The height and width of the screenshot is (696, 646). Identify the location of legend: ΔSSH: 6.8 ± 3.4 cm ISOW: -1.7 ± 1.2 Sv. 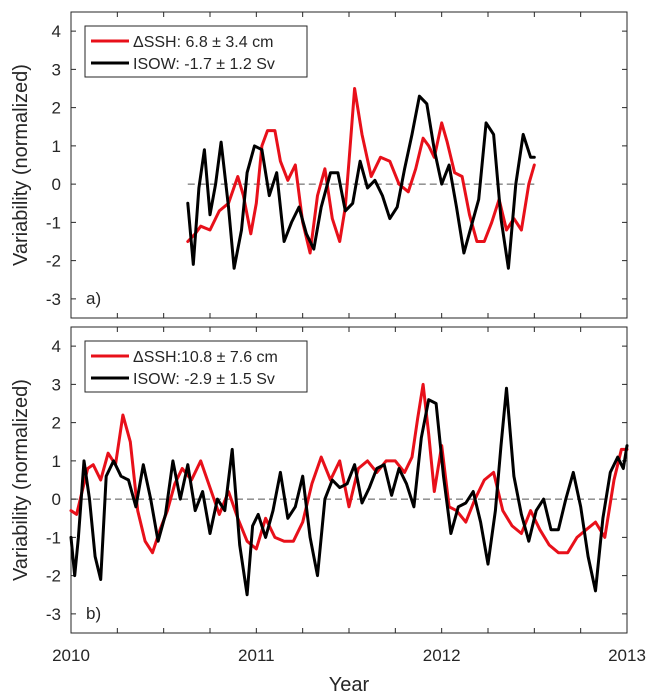
(196, 51).